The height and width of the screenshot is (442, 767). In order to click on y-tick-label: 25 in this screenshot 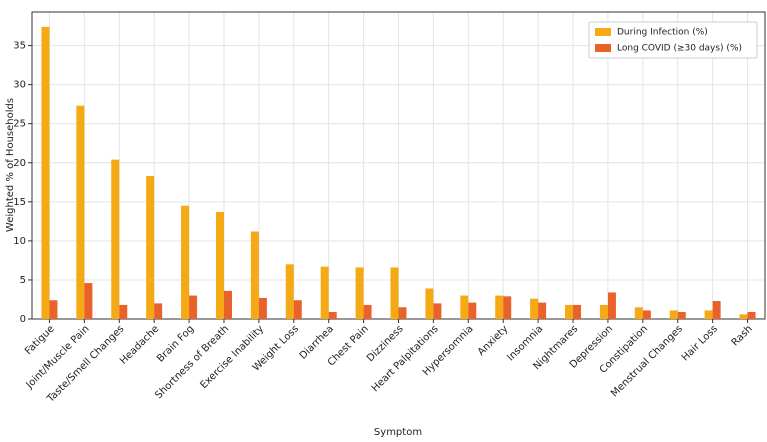, I will do `click(19, 124)`.